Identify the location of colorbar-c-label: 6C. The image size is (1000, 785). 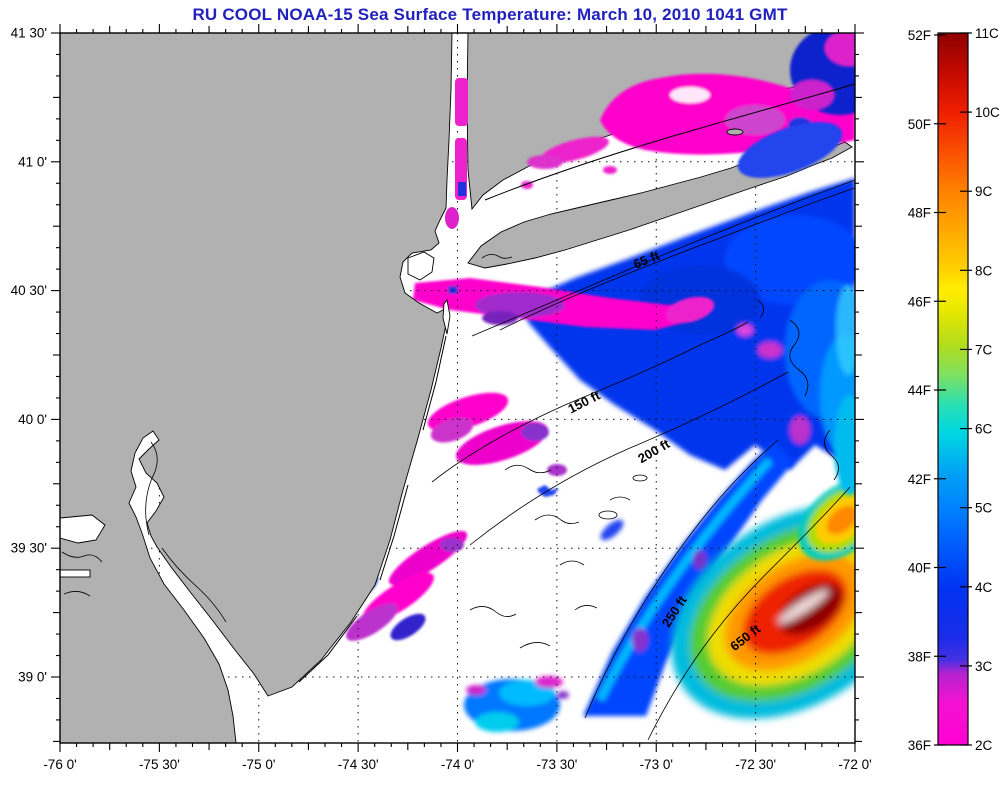
(984, 429).